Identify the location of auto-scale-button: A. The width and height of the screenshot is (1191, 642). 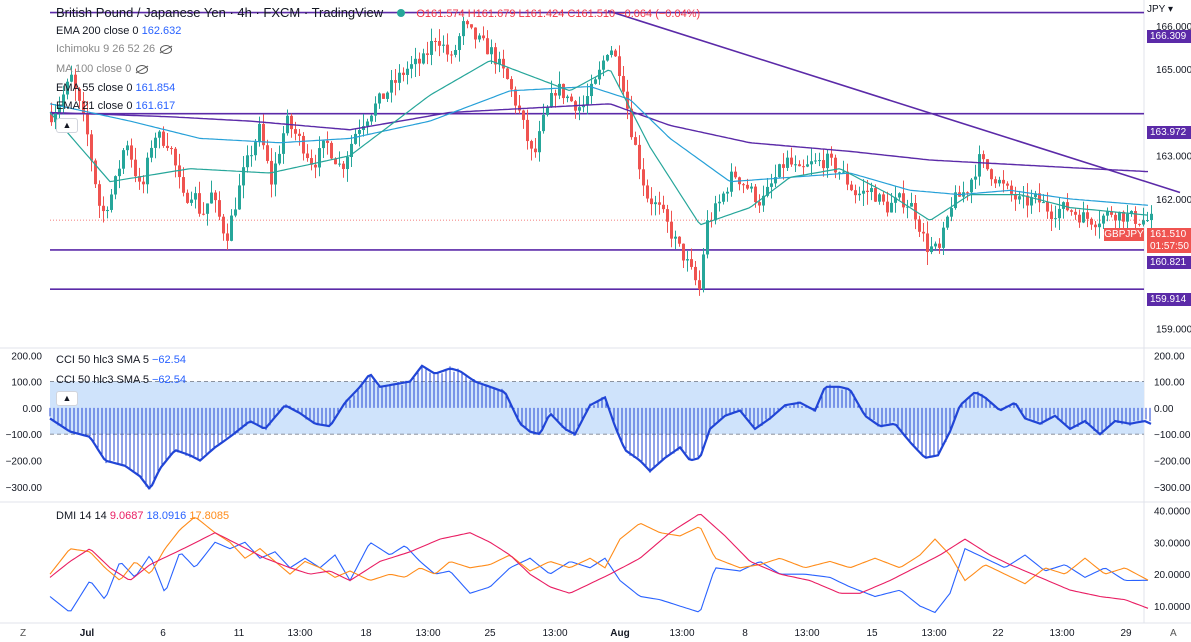
(1173, 633).